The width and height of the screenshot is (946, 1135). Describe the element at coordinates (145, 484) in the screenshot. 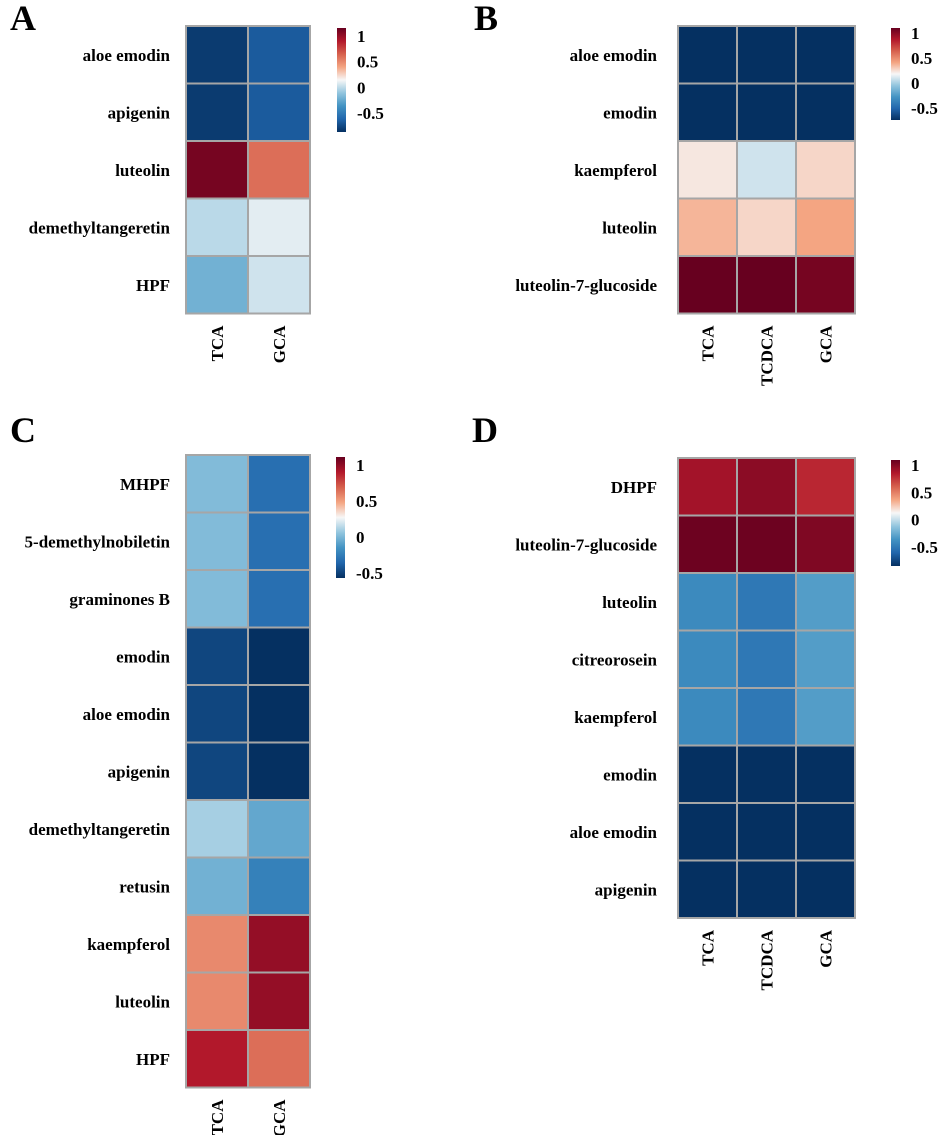

I see `row-label: MHPF` at that location.